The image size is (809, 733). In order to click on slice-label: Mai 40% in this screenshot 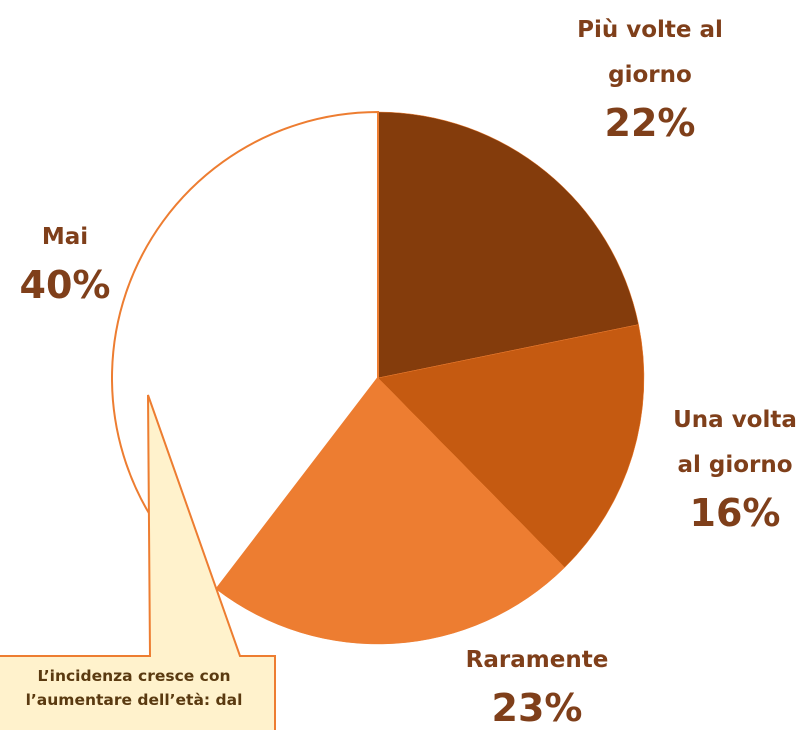, I will do `click(65, 262)`.